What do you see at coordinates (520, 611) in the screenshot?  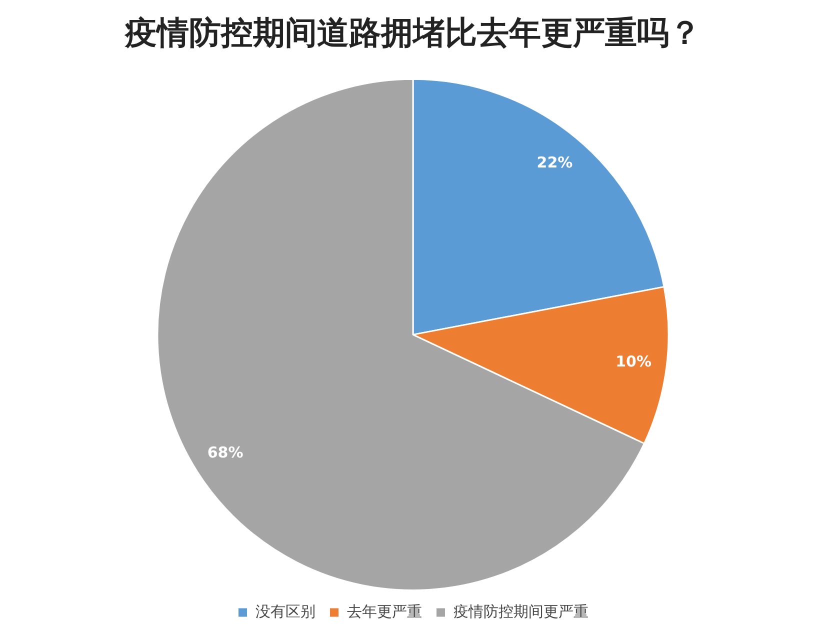 I see `legend-label: 疫情防控期间更严重` at bounding box center [520, 611].